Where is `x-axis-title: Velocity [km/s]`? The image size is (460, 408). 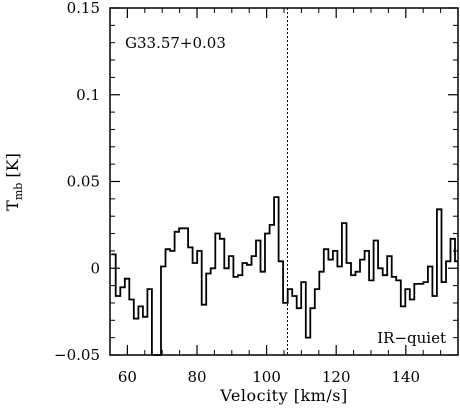
x-axis-title: Velocity [km/s] is located at coordinates (283, 395).